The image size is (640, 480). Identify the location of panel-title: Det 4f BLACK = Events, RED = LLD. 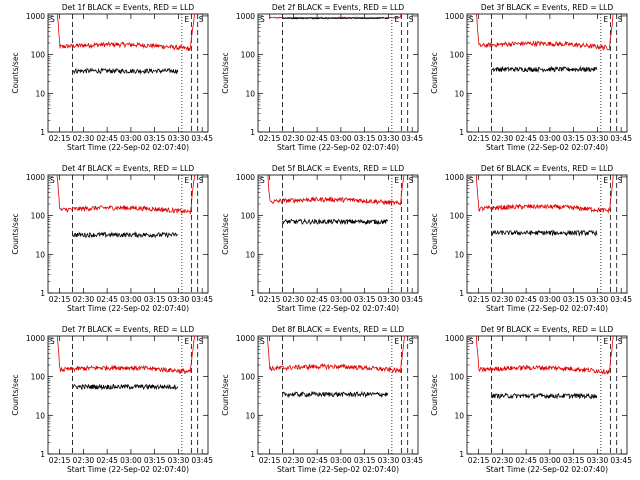
(128, 168).